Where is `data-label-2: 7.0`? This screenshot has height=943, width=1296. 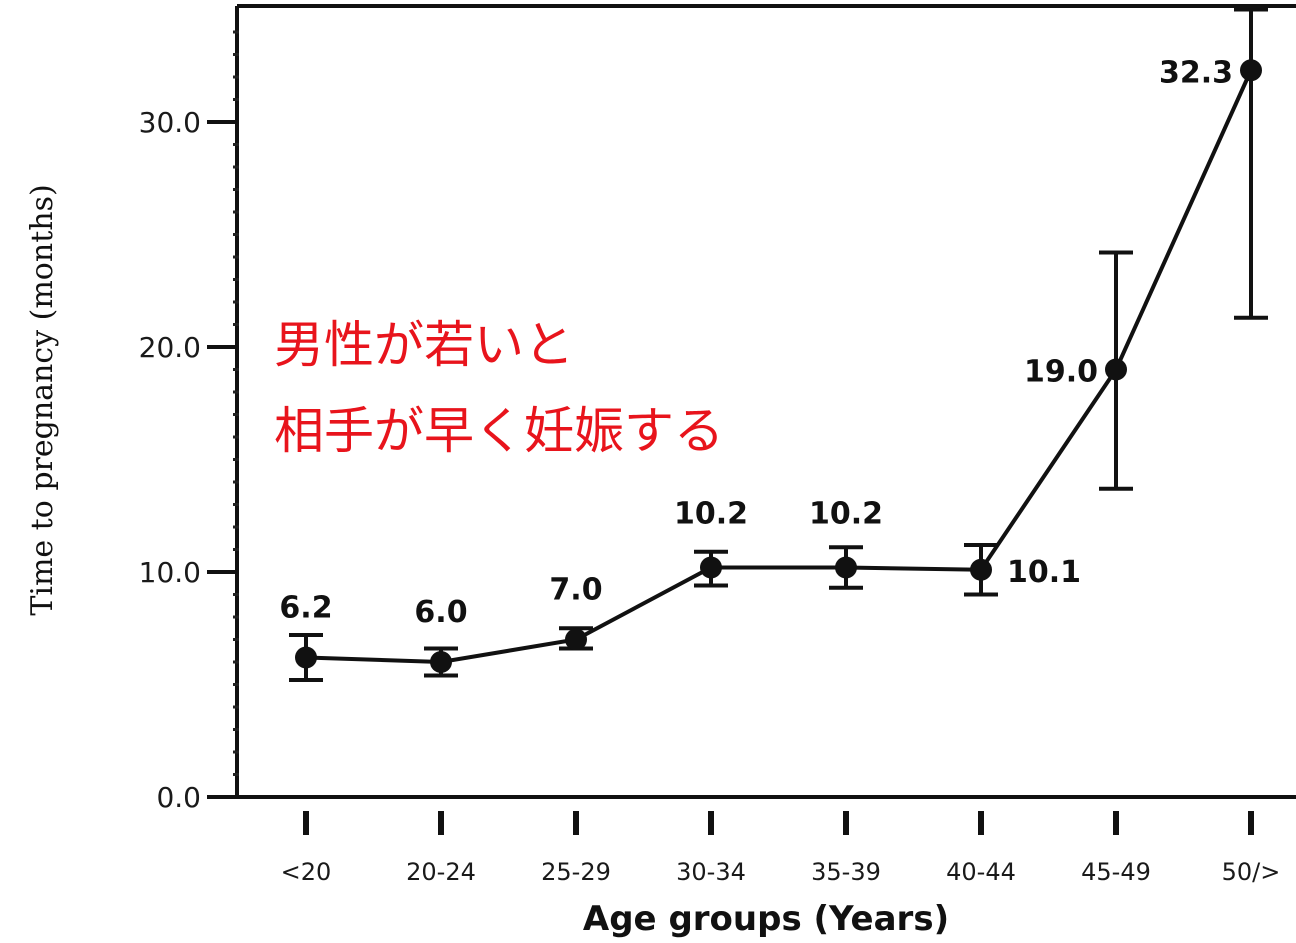
data-label-2: 7.0 is located at coordinates (575, 590).